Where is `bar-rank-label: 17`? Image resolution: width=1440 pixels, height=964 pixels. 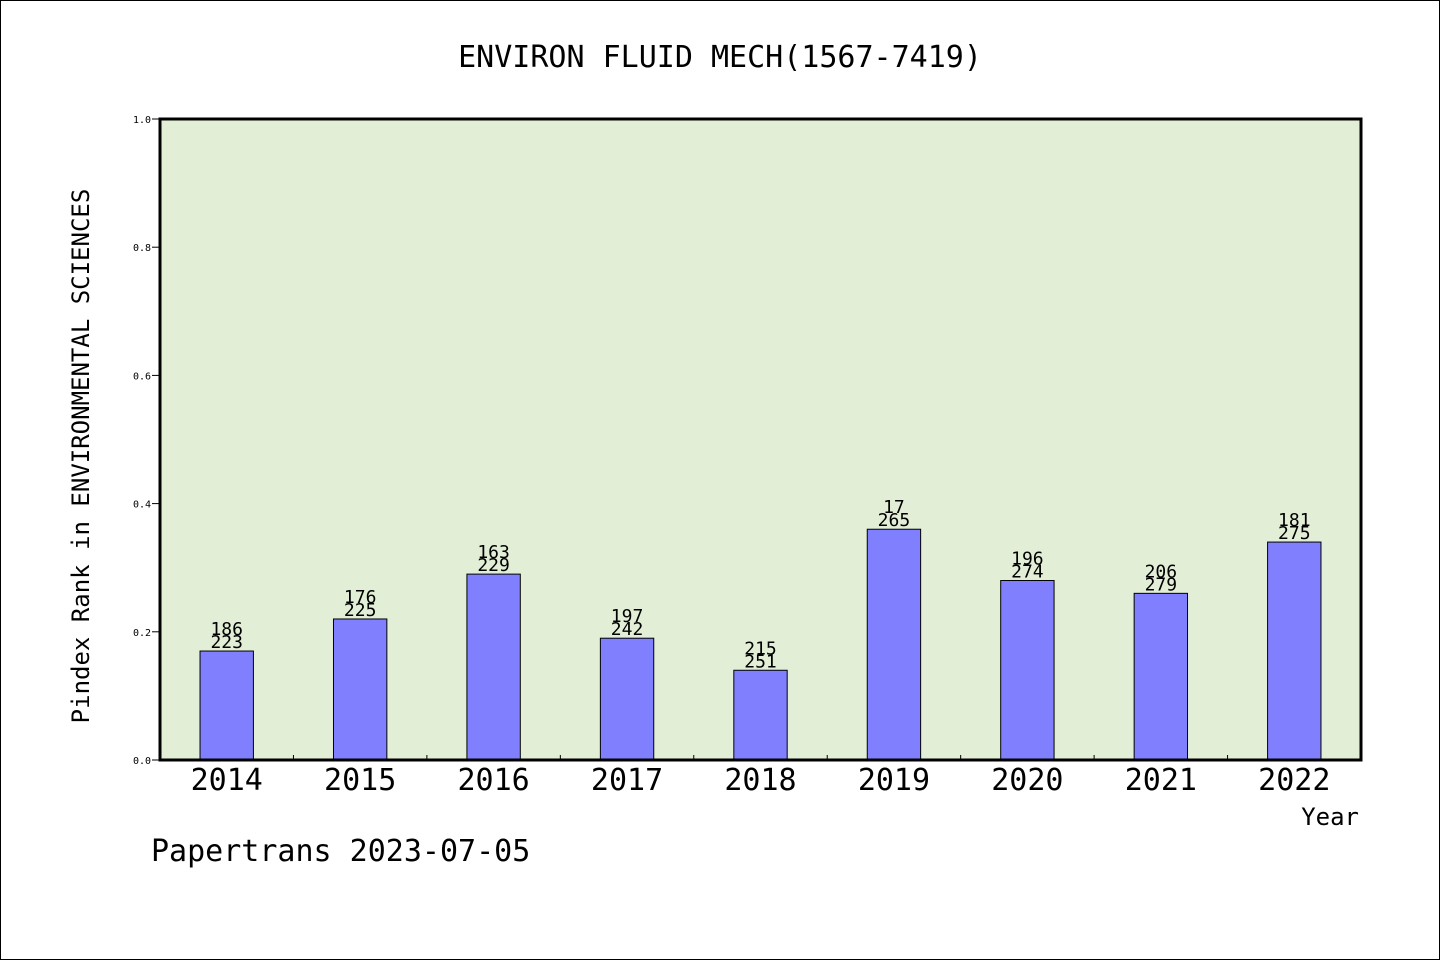 bar-rank-label: 17 is located at coordinates (894, 507).